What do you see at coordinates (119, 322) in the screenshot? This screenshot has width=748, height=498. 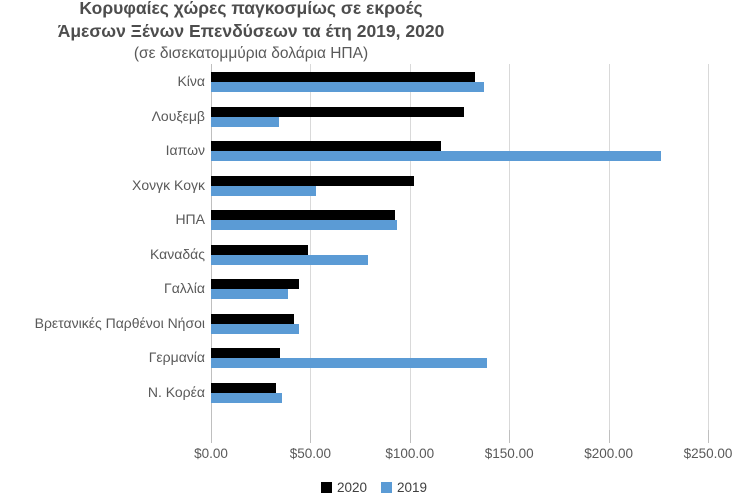 I see `category-label: Βρετανικές Παρθένοι Νήσοι` at bounding box center [119, 322].